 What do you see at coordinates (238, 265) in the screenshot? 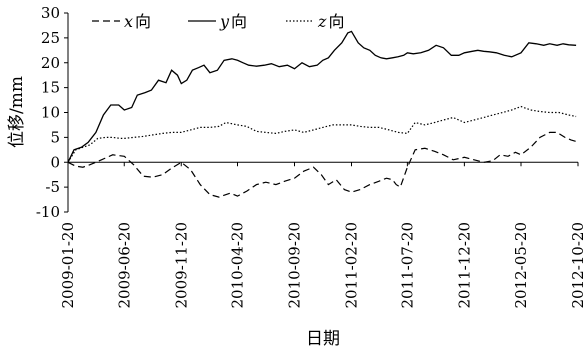
I see `x-tick-label: 2010-04-20` at bounding box center [238, 265].